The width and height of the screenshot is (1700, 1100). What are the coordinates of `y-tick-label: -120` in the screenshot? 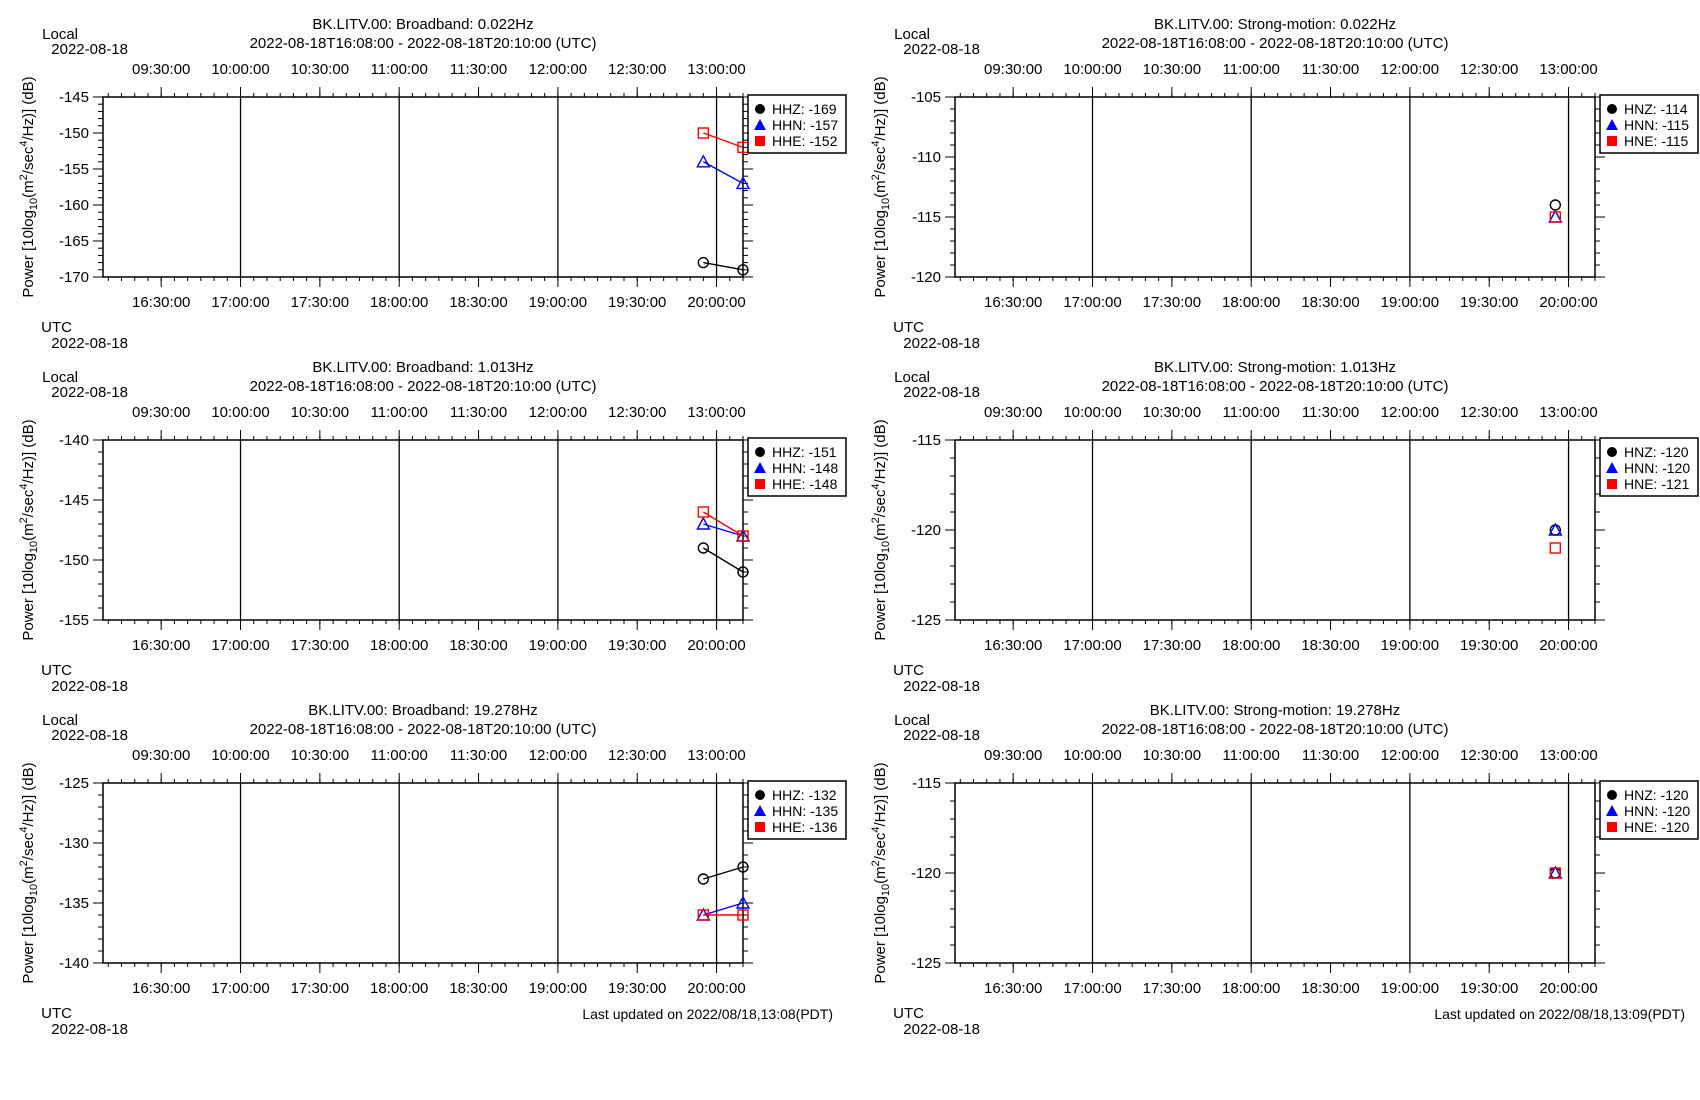 It's located at (926, 530).